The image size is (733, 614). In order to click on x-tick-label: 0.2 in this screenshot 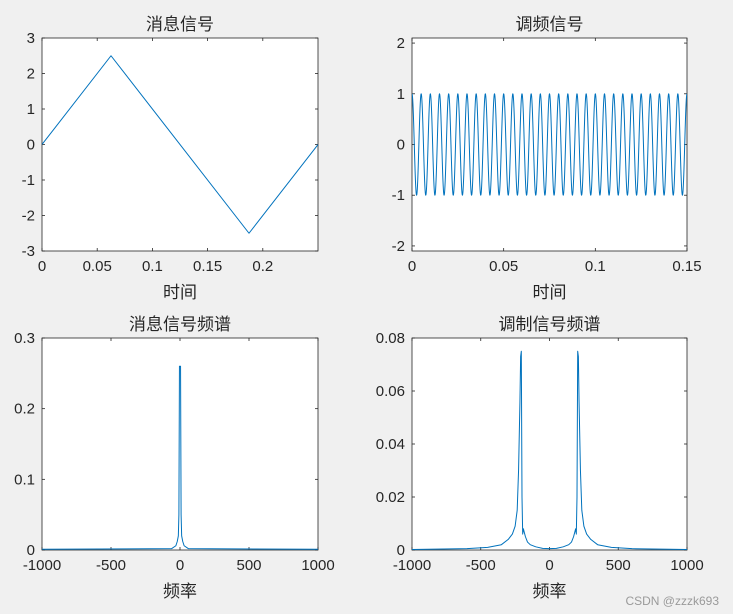, I will do `click(262, 266)`.